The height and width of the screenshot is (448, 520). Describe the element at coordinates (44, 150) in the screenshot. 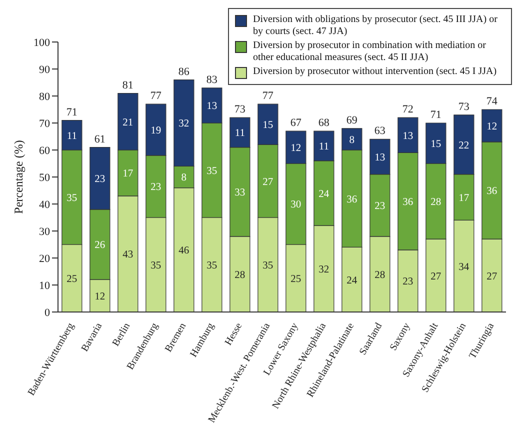

I see `y-tick-label: 60` at that location.